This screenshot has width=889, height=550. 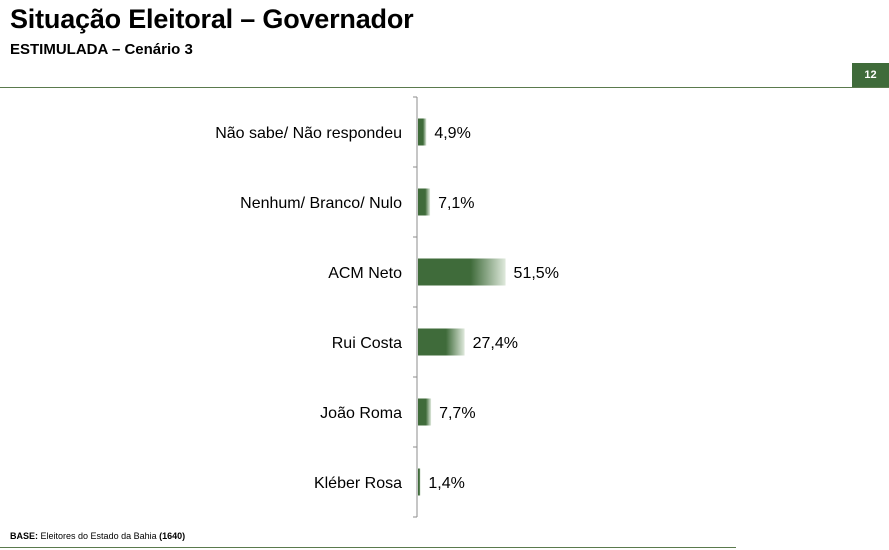 What do you see at coordinates (308, 133) in the screenshot?
I see `category-label: Não sabe/ Não respondeu` at bounding box center [308, 133].